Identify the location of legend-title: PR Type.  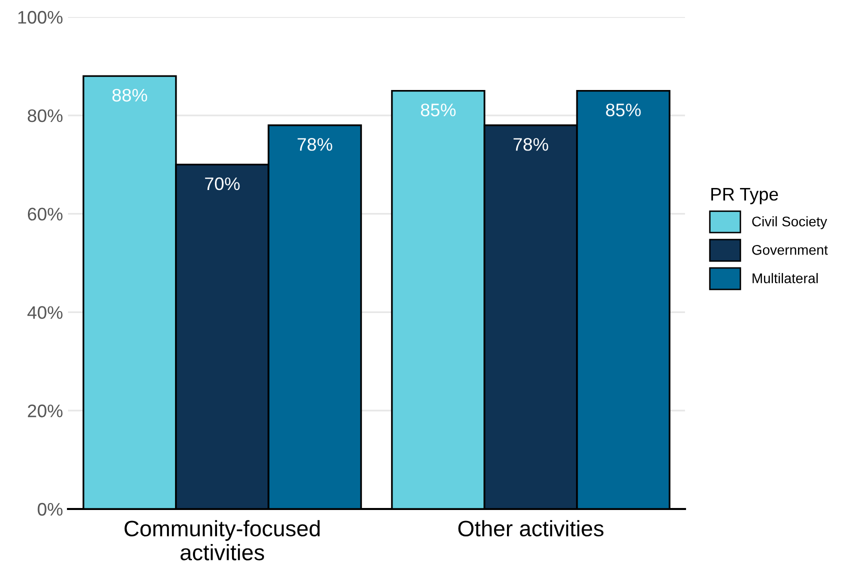
(744, 196).